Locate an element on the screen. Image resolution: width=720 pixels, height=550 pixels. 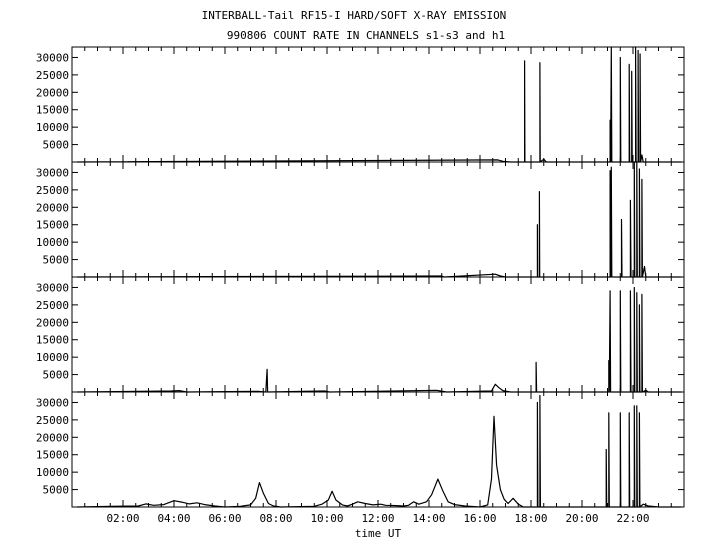
panel-1-ytick-label: 15000 is located at coordinates (52, 110).